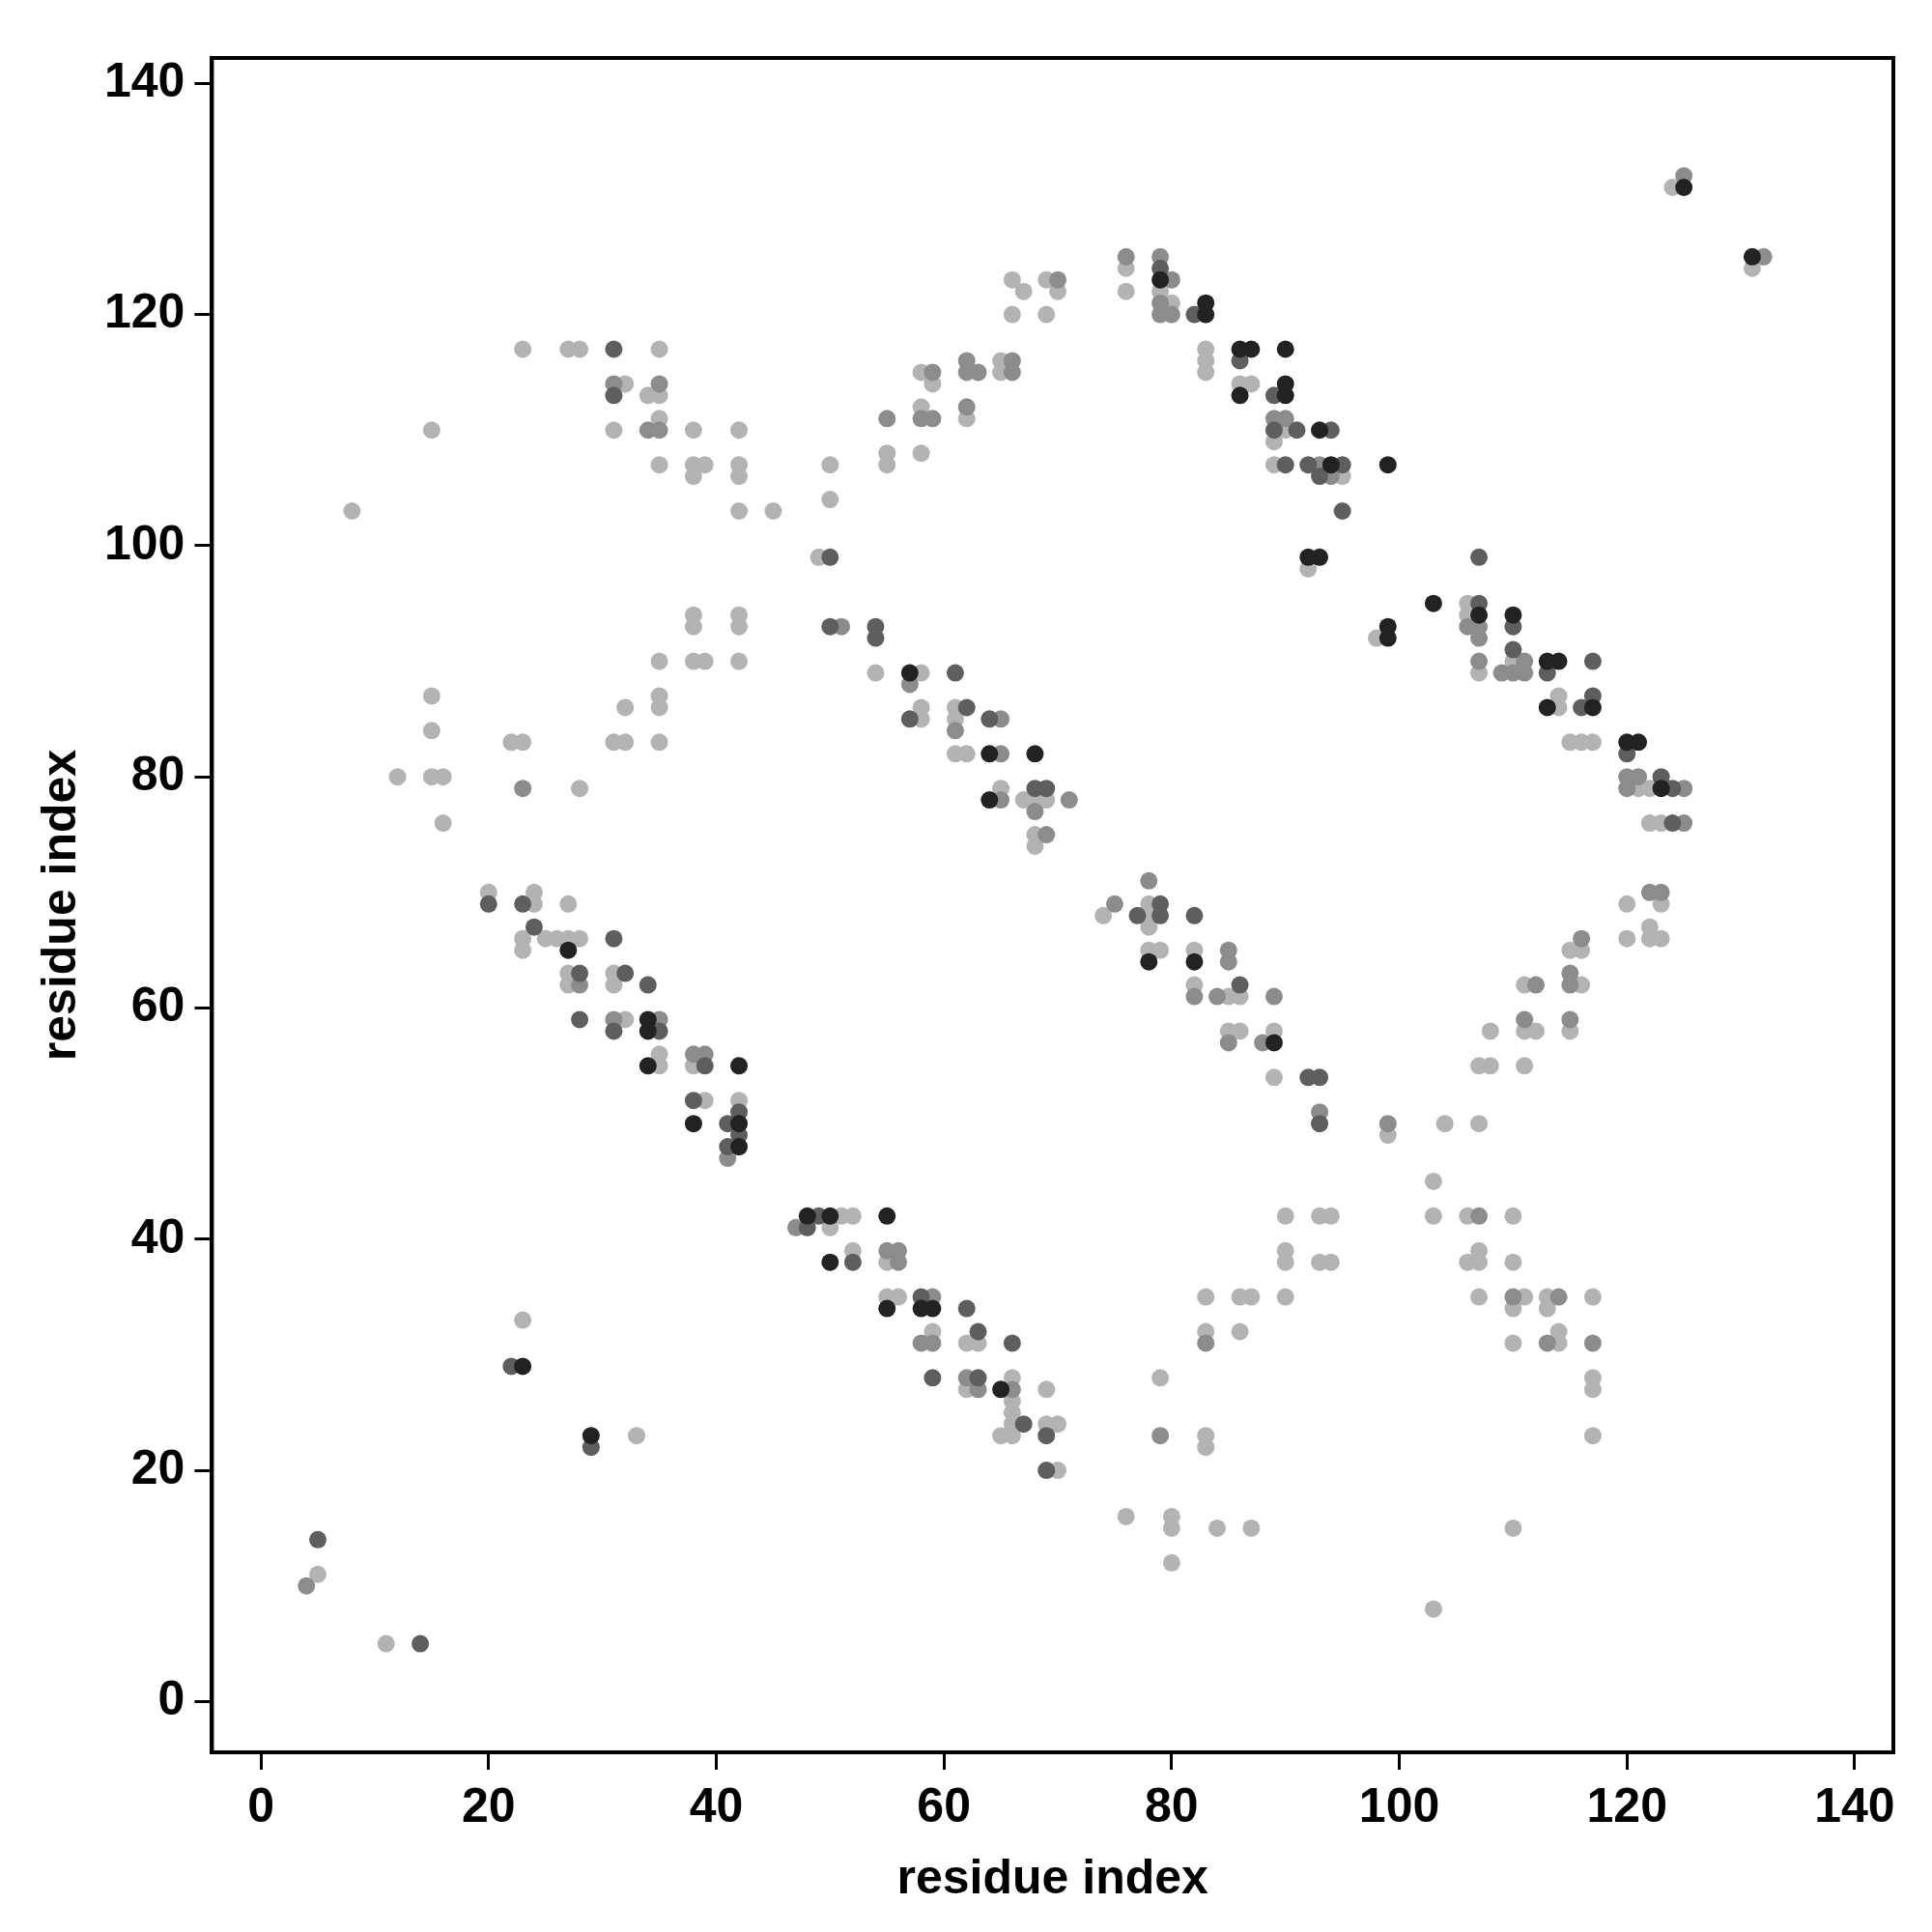 Image resolution: width=1932 pixels, height=1932 pixels. Describe the element at coordinates (1854, 1805) in the screenshot. I see `x-tick-label: 140` at that location.